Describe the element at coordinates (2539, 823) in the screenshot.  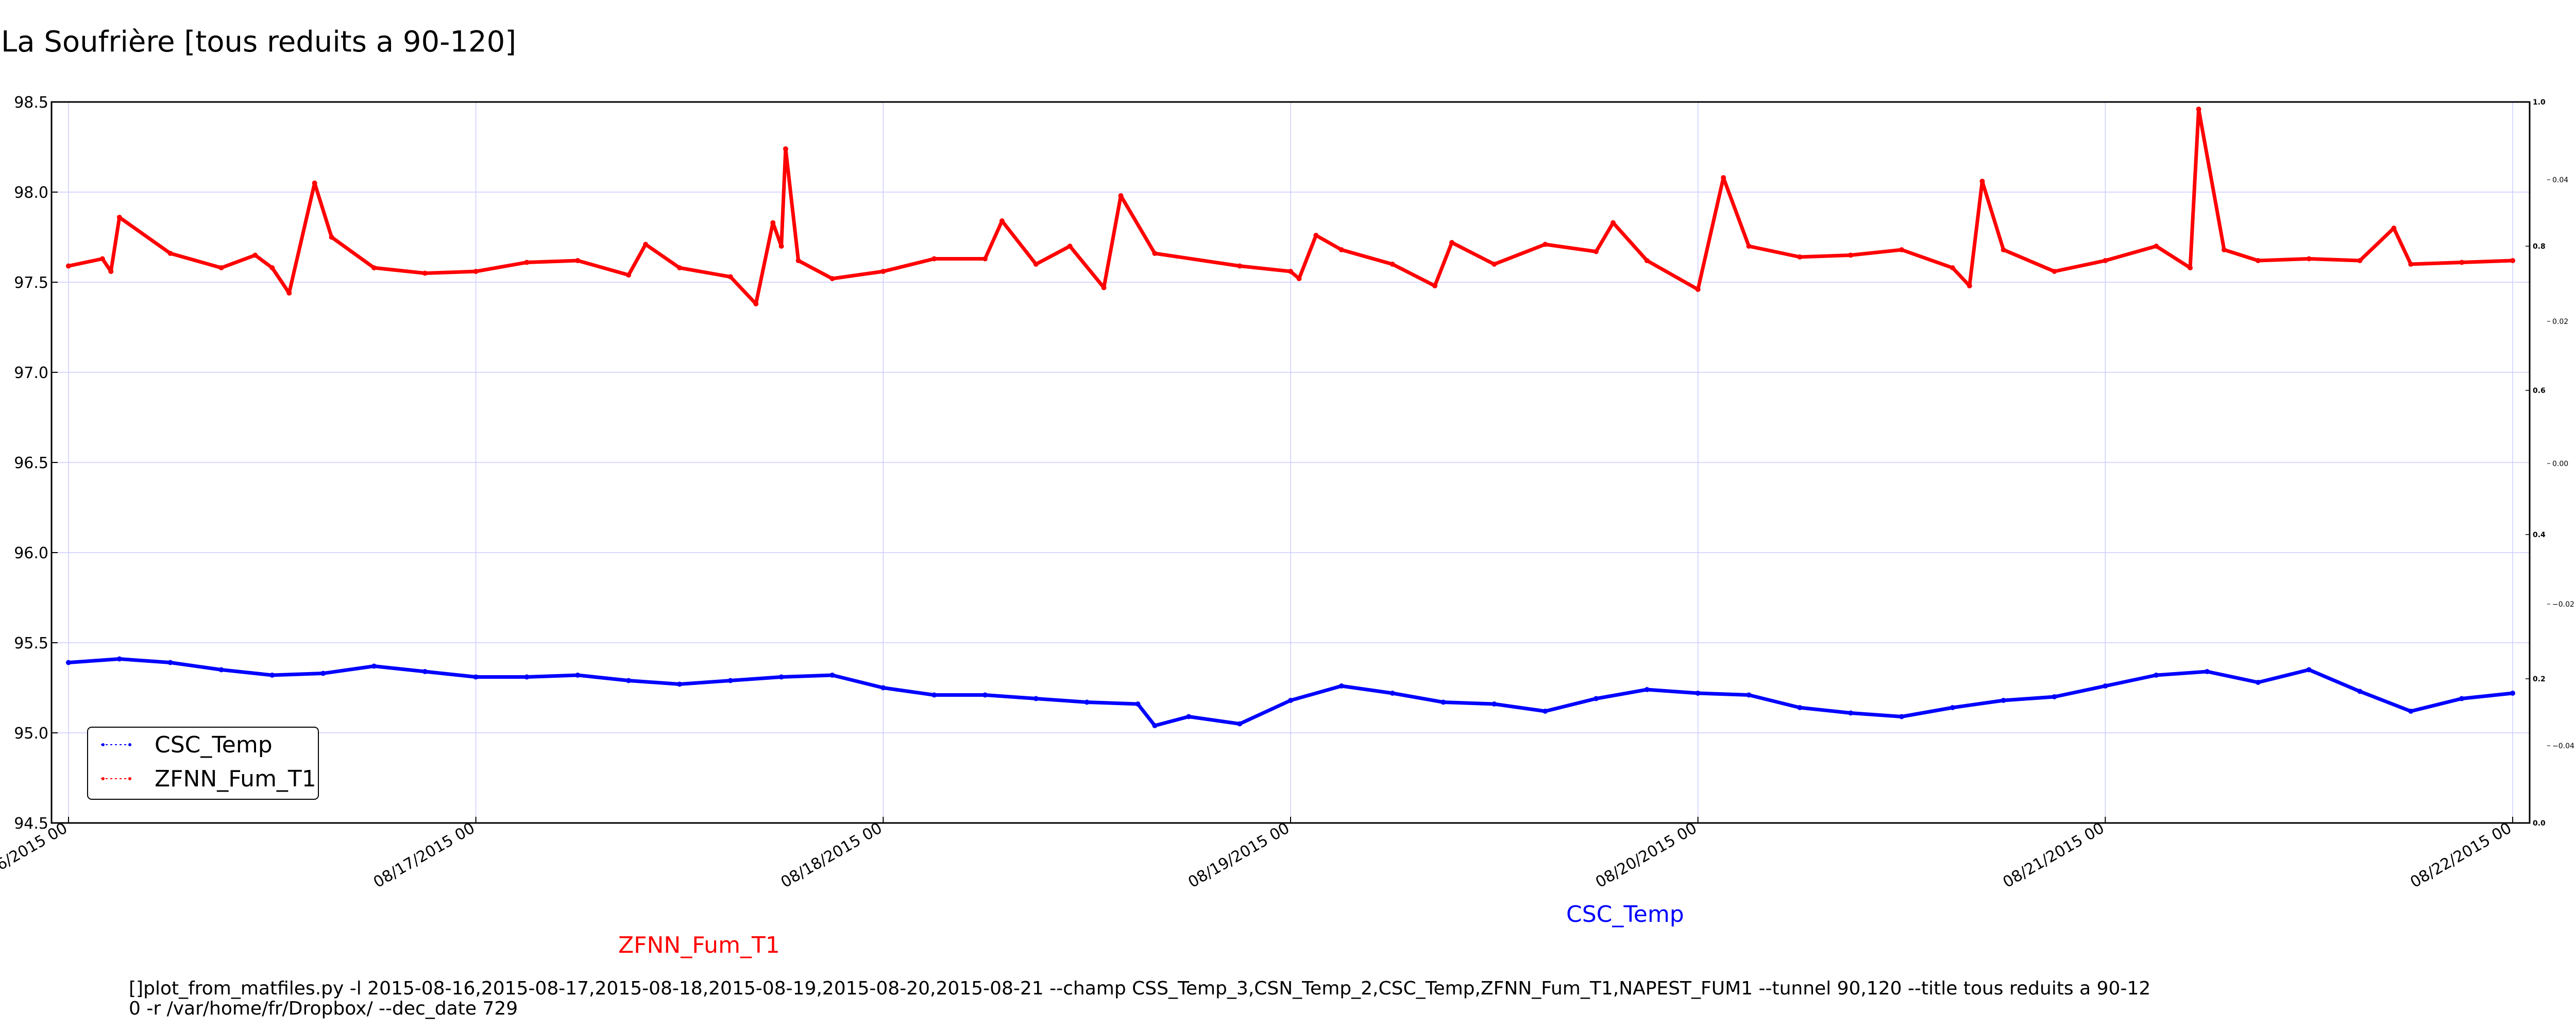
I see `right-tick-outer-label-0: 0.0` at that location.